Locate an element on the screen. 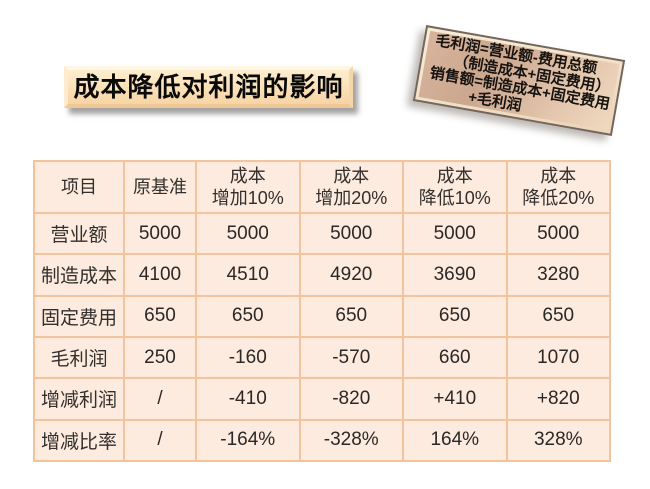  title-banner: 成本降低对利润的影响 is located at coordinates (208, 87).